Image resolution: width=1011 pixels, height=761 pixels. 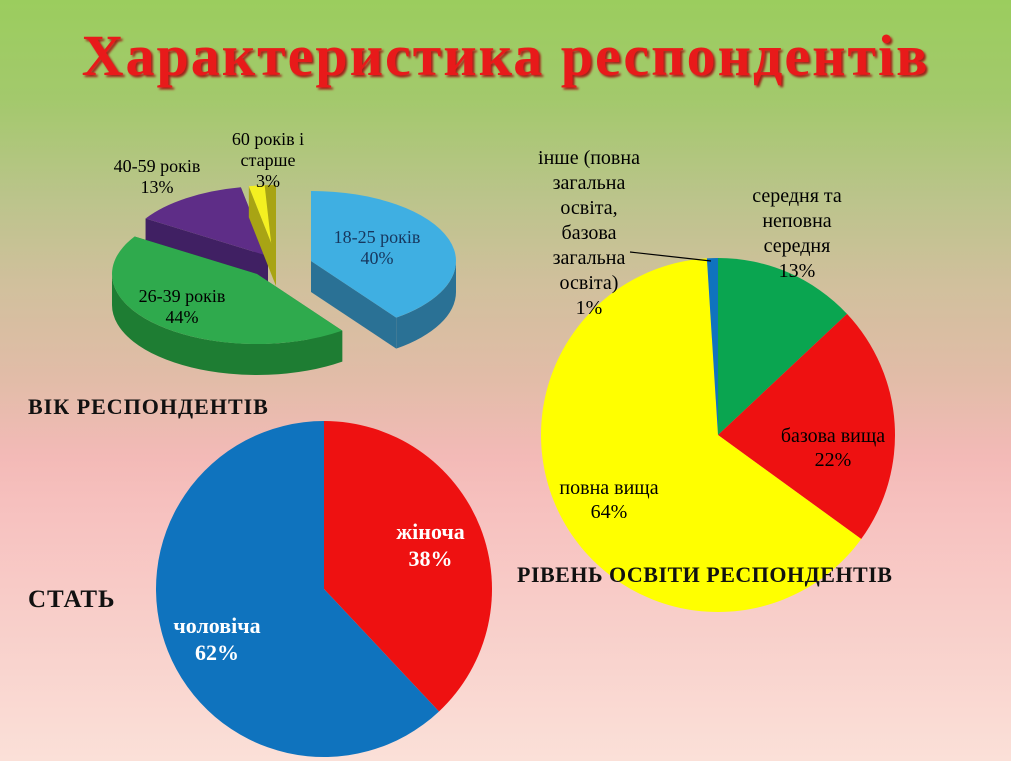 I want to click on education-slice-середня-та-неповна-середня, so click(x=783, y=346).